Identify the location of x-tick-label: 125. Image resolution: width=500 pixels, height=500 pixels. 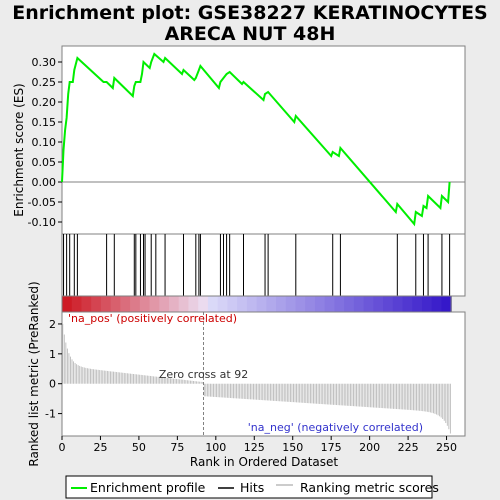
(254, 447).